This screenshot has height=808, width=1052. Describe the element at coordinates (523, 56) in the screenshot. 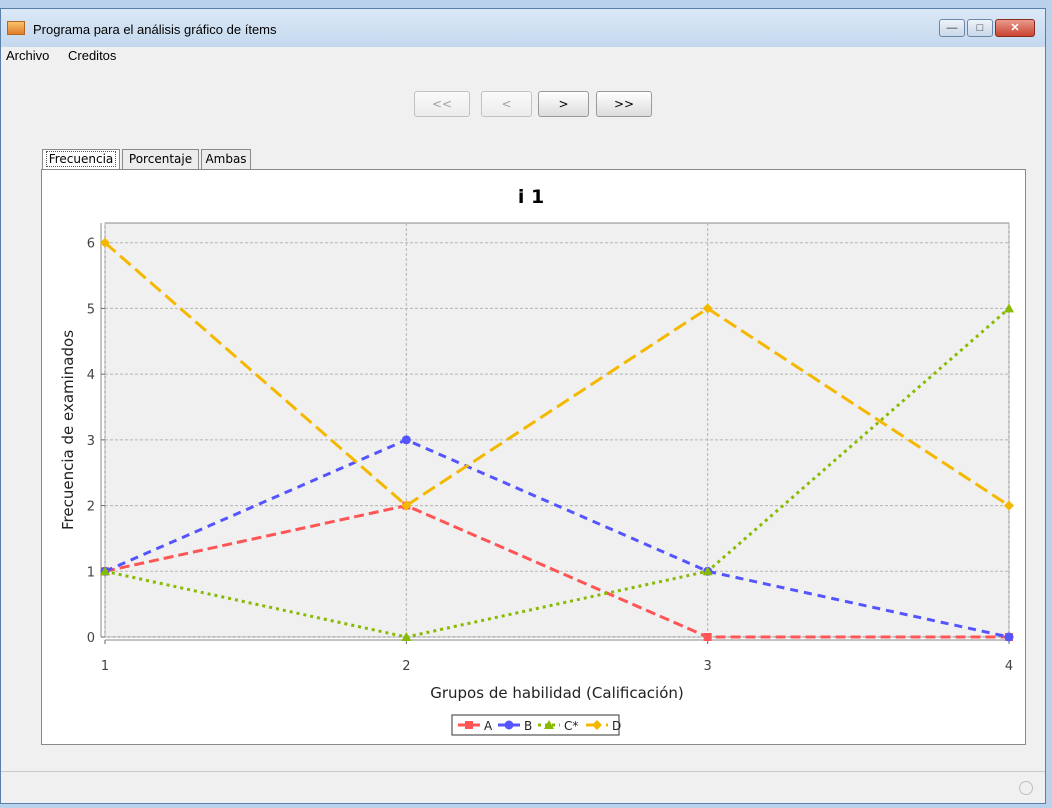

I see `menu-bar: Archivo Creditos` at that location.